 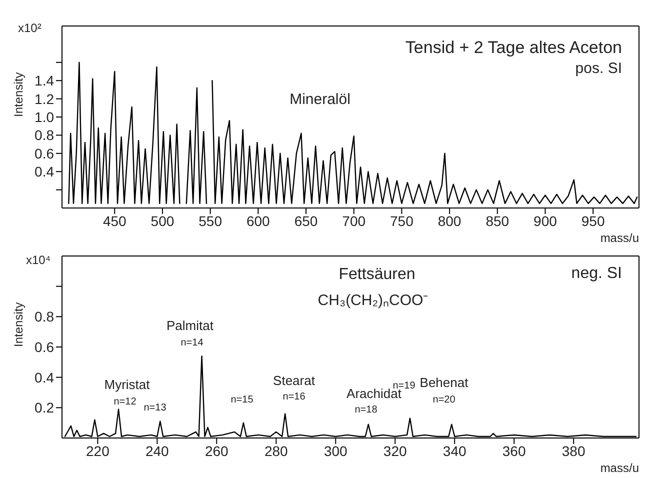 I want to click on annotation: n=20, so click(x=444, y=400).